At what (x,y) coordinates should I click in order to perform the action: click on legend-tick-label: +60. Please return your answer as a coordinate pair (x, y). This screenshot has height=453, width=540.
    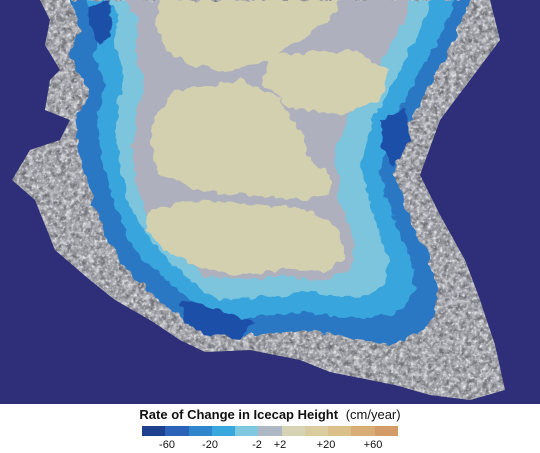
    Looking at the image, I should click on (373, 445).